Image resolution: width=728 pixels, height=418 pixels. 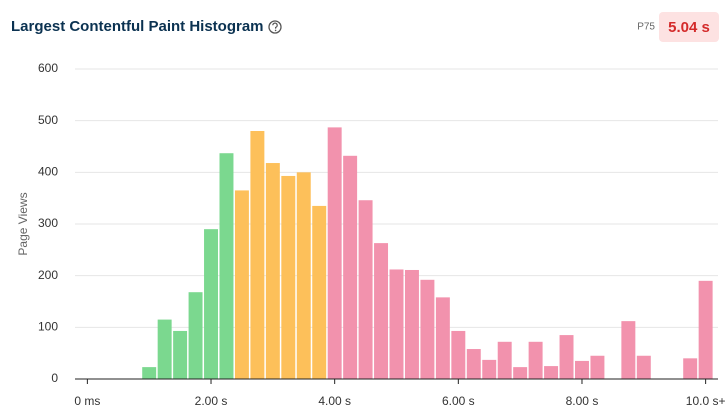 What do you see at coordinates (137, 26) in the screenshot?
I see `chart-title: Largest Contentful Paint Histogram` at bounding box center [137, 26].